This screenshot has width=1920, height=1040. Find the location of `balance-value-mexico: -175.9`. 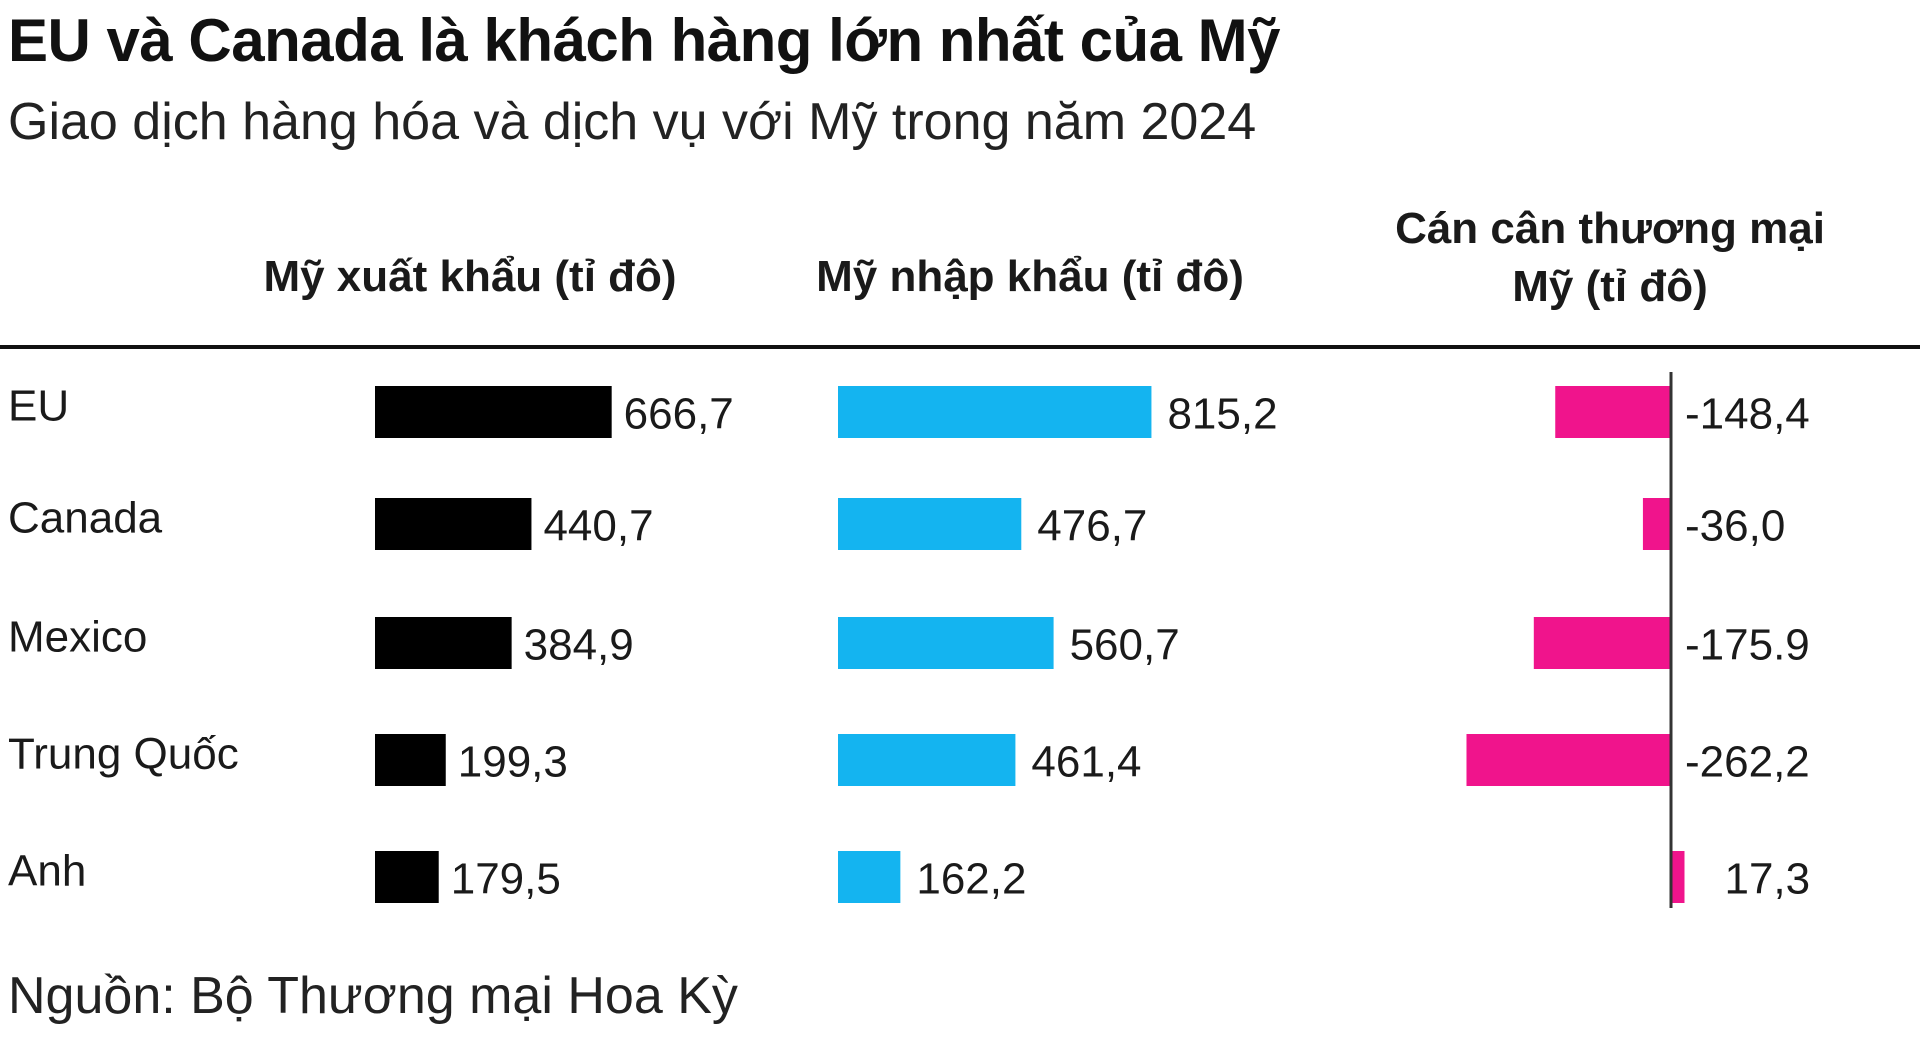

balance-value-mexico: -175.9 is located at coordinates (1747, 645).